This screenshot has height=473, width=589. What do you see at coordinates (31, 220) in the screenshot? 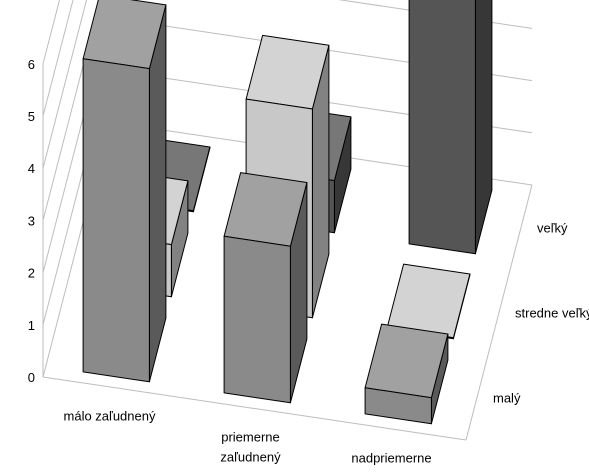
I see `y-tick-label: 3` at bounding box center [31, 220].